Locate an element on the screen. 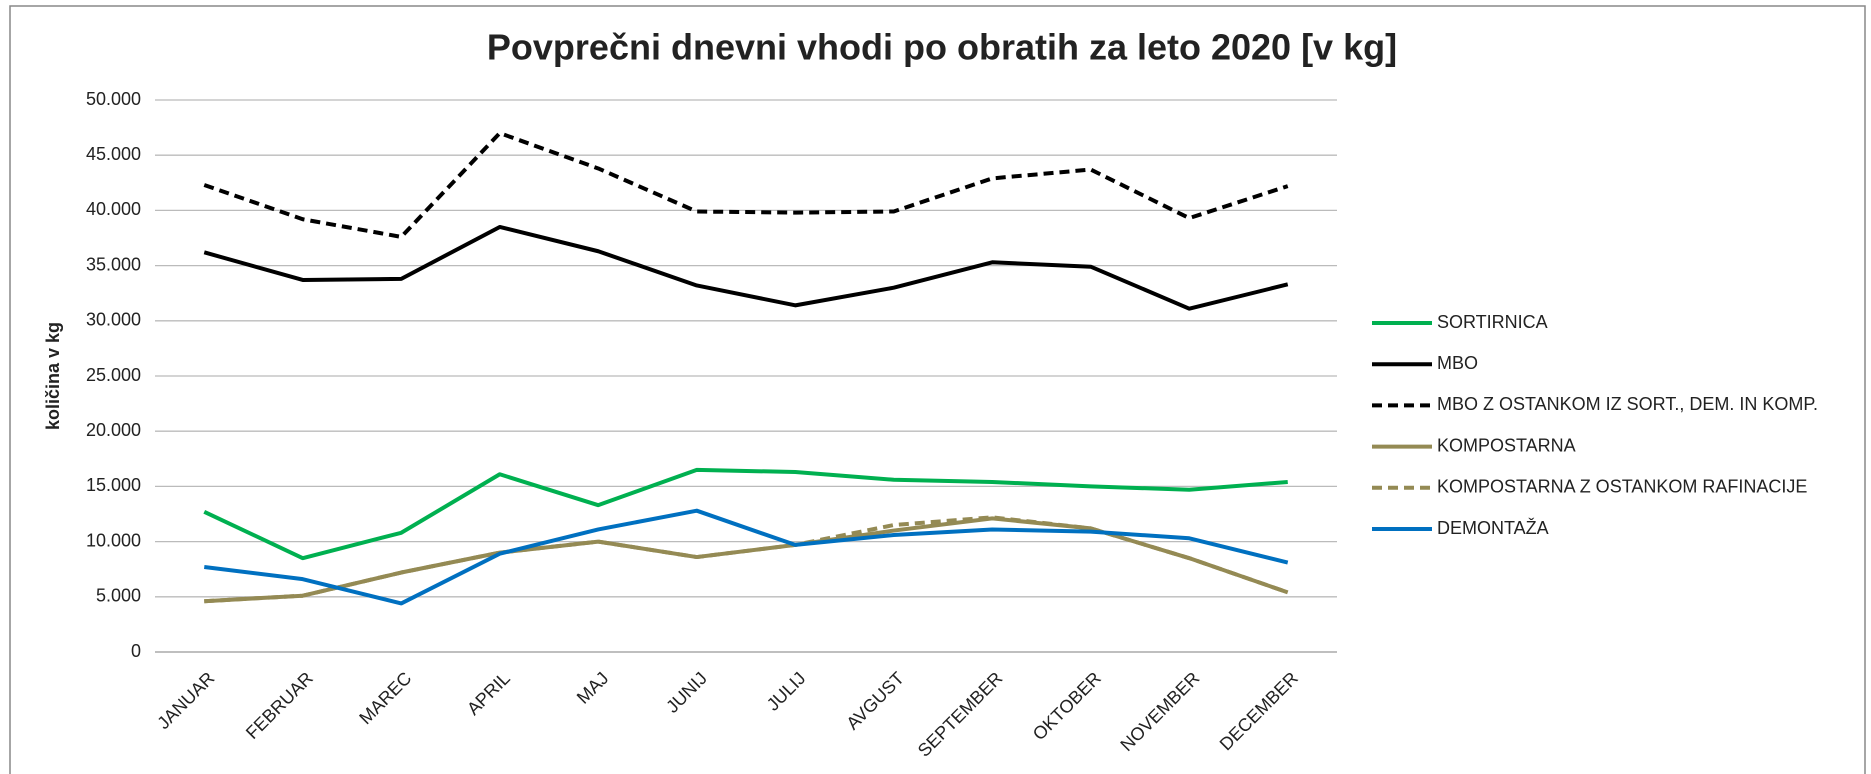  legend-label: DEMONTAŽA is located at coordinates (1493, 528).